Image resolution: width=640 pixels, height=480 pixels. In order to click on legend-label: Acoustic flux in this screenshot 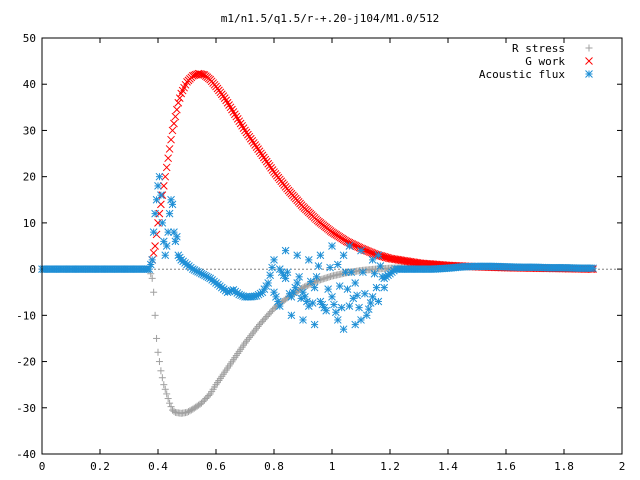, I will do `click(522, 74)`.